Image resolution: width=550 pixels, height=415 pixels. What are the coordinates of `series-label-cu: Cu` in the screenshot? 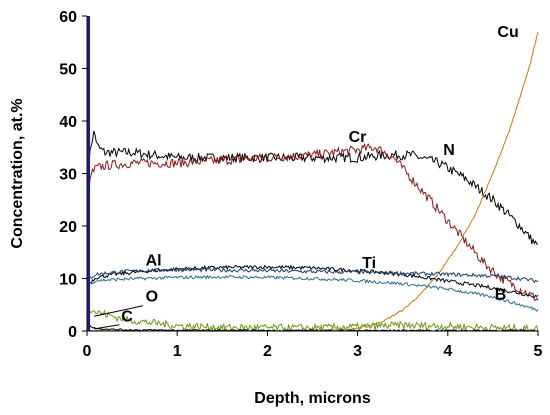 It's located at (507, 32).